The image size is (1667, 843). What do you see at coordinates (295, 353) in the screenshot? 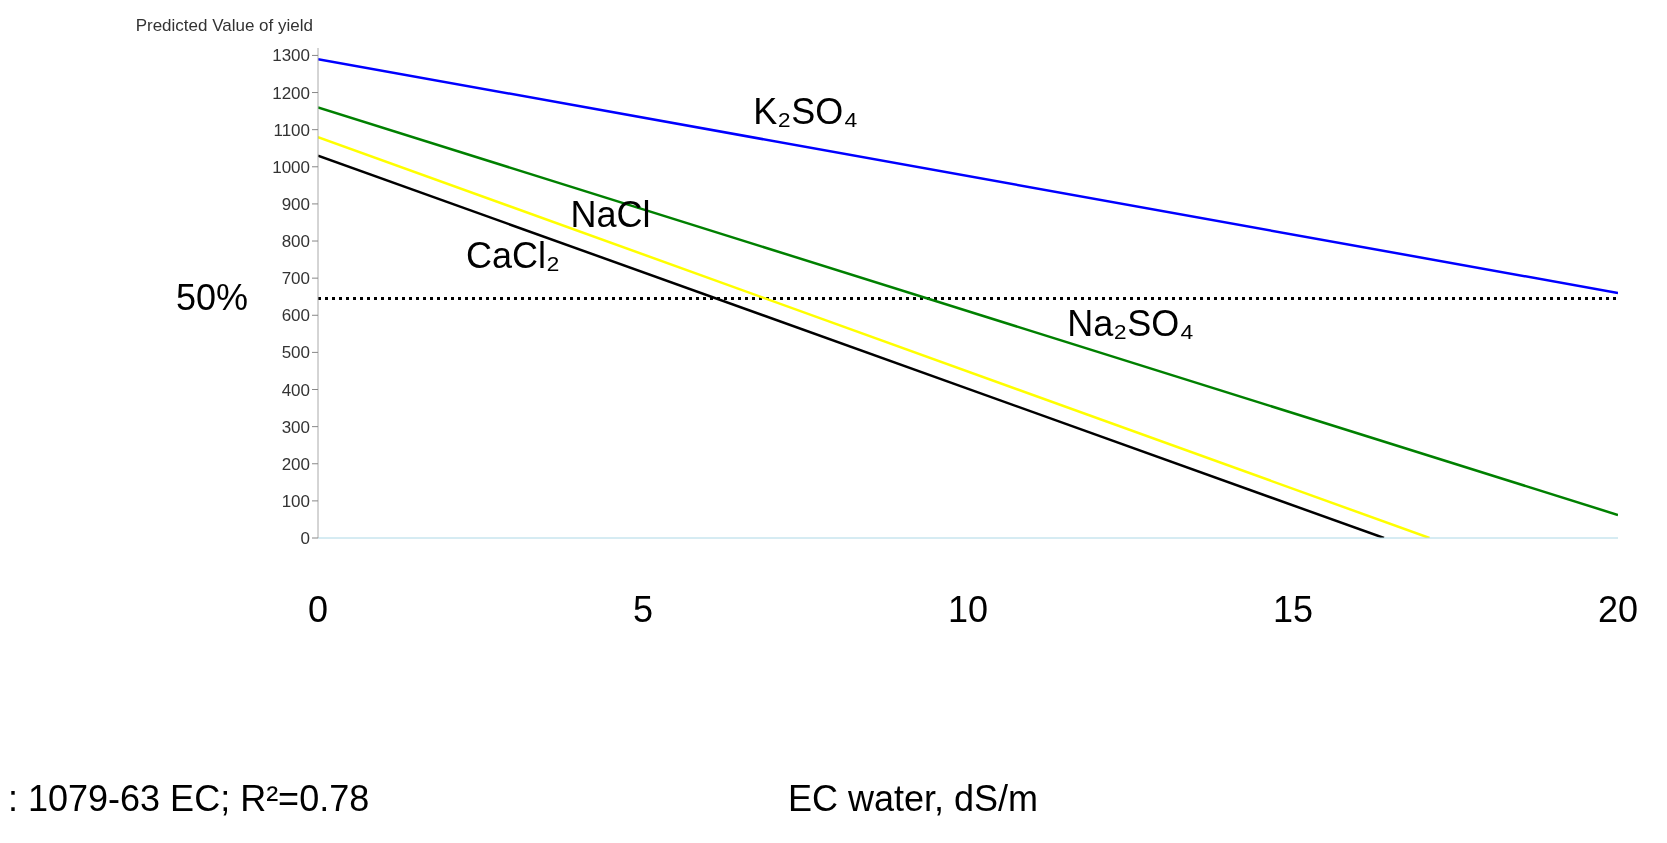
I see `y-tick-label: 500` at bounding box center [295, 353].